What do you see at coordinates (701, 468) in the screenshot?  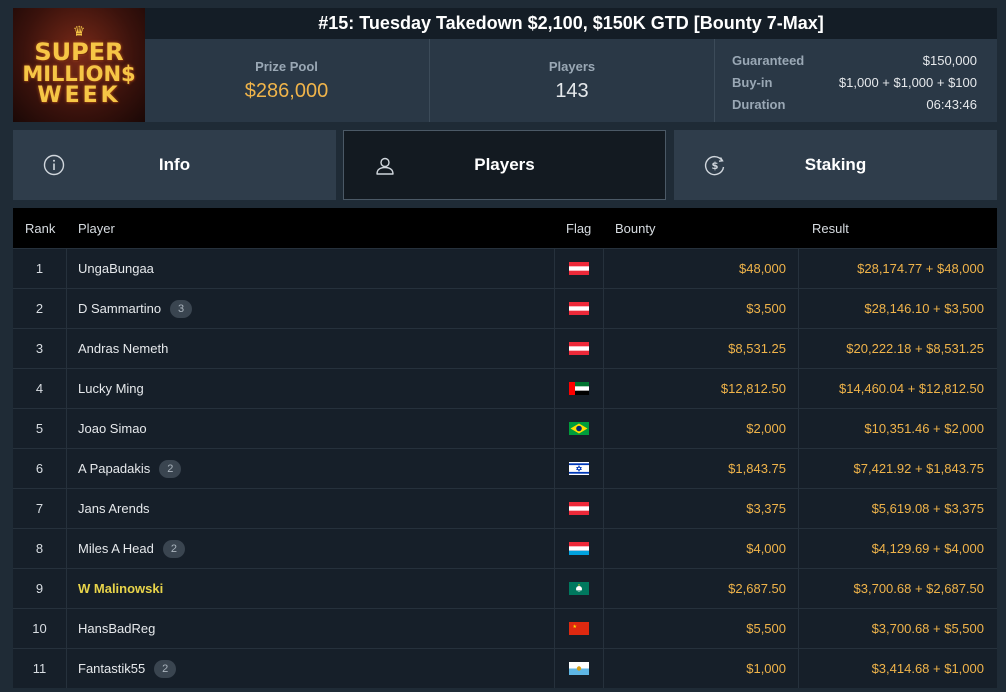 I see `bounty-cell: $1,843.75` at bounding box center [701, 468].